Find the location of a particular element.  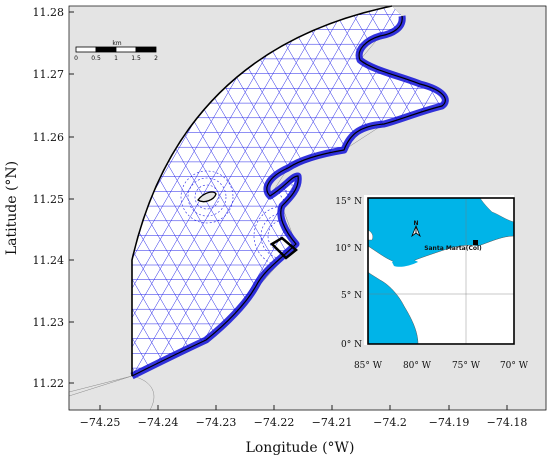

inset-y-tick: 10° N is located at coordinates (348, 249).